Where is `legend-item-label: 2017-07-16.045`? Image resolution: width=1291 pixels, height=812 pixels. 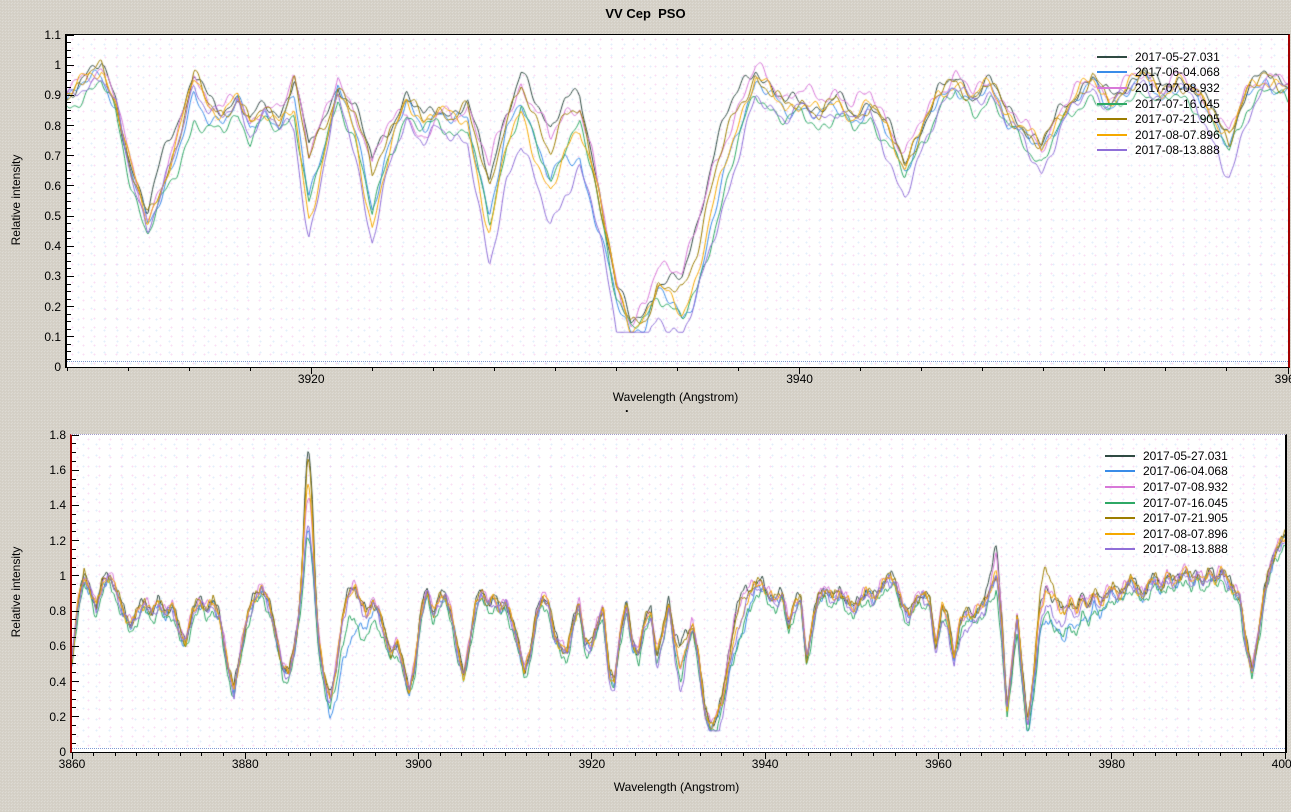 legend-item-label: 2017-07-16.045 is located at coordinates (1177, 103).